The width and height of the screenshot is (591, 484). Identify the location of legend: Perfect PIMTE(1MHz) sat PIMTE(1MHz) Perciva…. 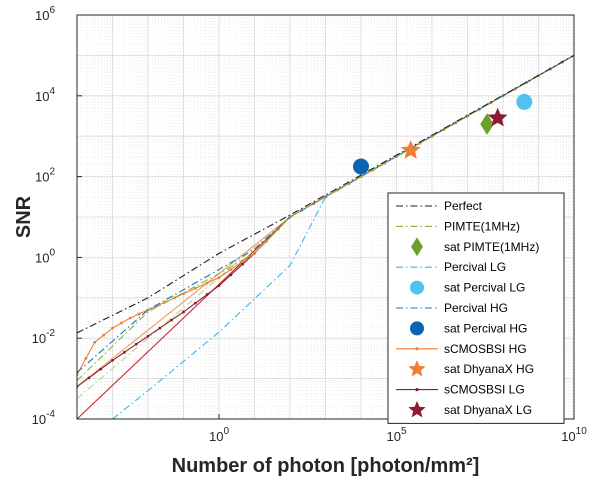
(476, 308).